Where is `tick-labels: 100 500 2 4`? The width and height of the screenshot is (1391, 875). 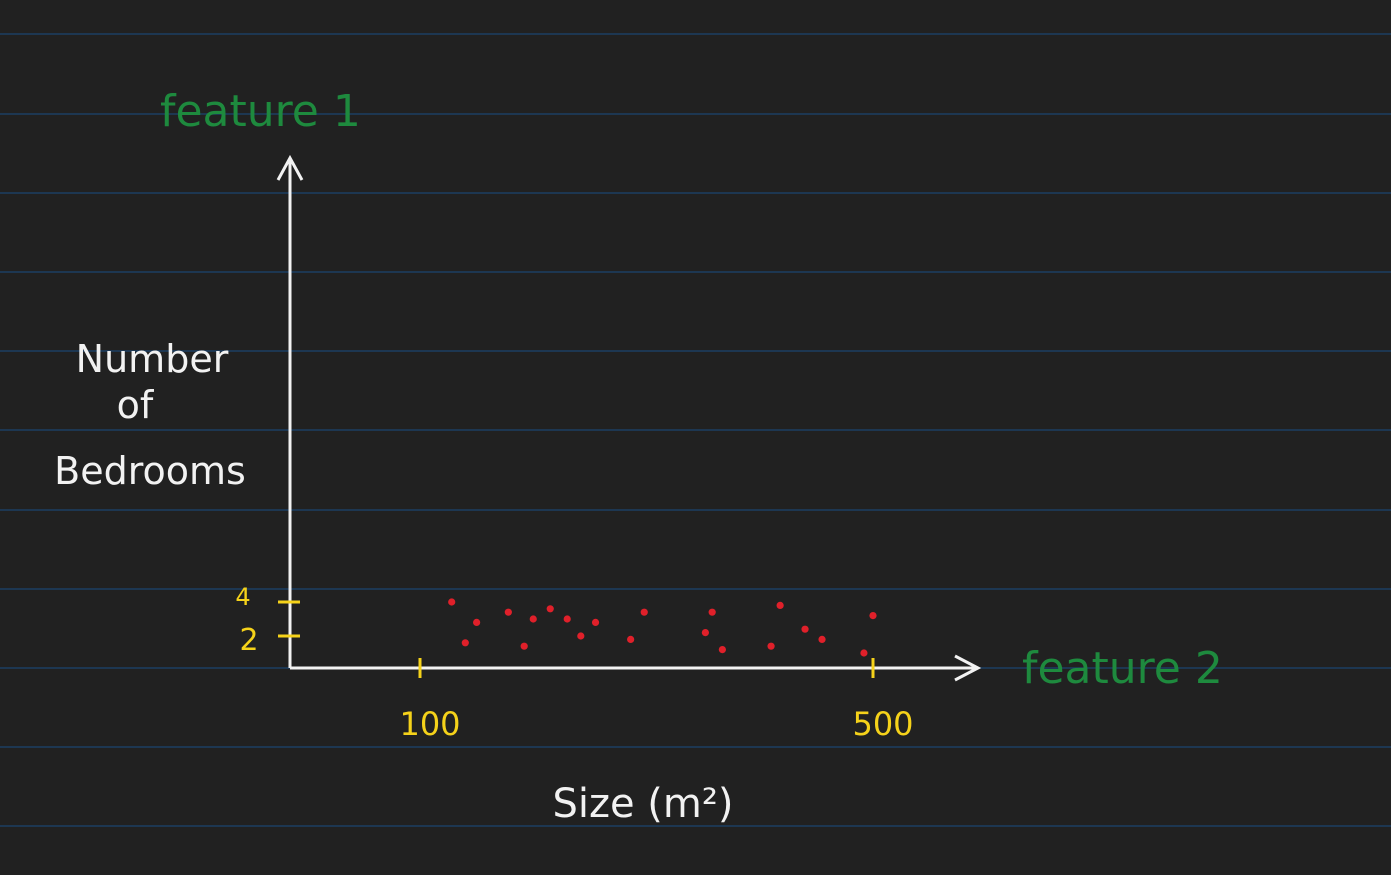 tick-labels: 100 500 2 4 is located at coordinates (574, 663).